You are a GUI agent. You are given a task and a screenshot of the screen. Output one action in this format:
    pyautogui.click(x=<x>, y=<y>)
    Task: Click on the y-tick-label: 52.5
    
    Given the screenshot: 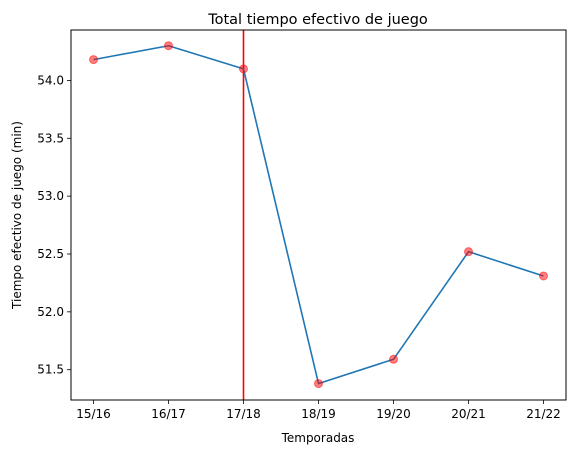 What is the action you would take?
    pyautogui.click(x=50, y=254)
    